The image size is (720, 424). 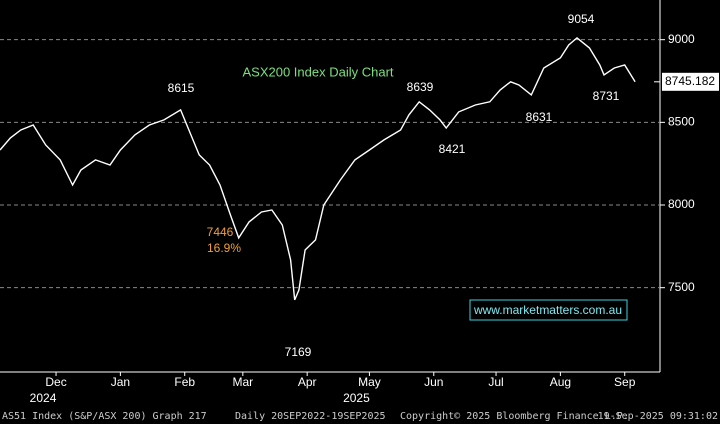 What do you see at coordinates (220, 232) in the screenshot?
I see `annotation: 7446` at bounding box center [220, 232].